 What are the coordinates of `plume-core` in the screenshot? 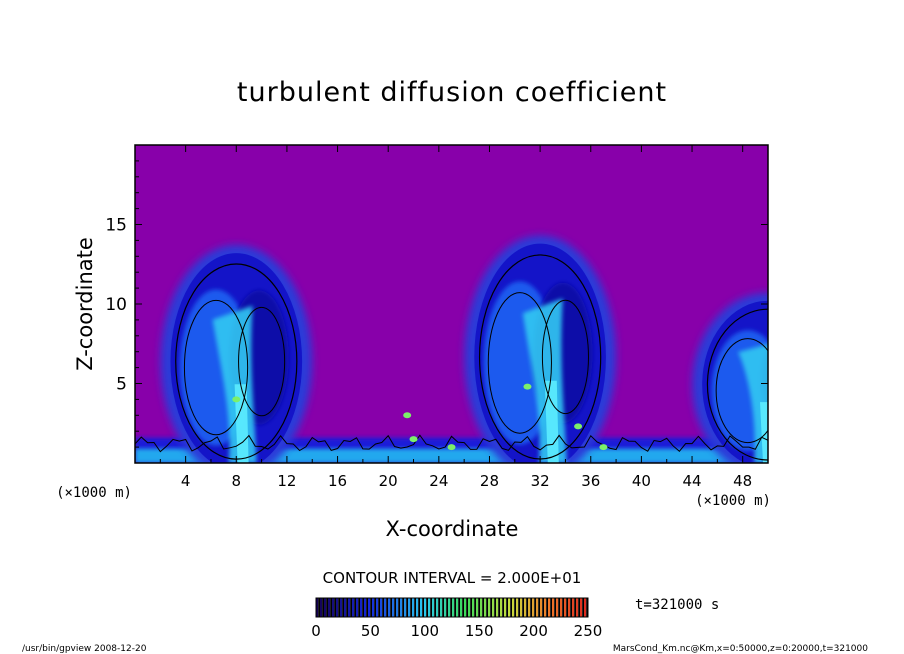 It's located at (753, 403).